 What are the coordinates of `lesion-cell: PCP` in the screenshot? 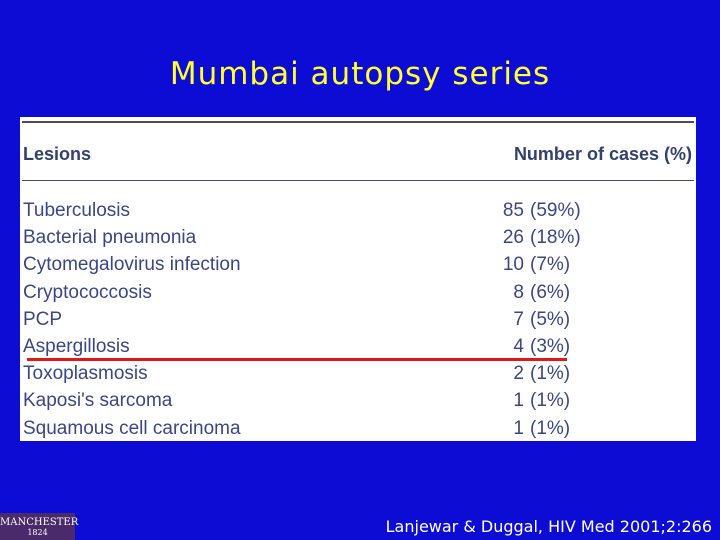 It's located at (43, 319).